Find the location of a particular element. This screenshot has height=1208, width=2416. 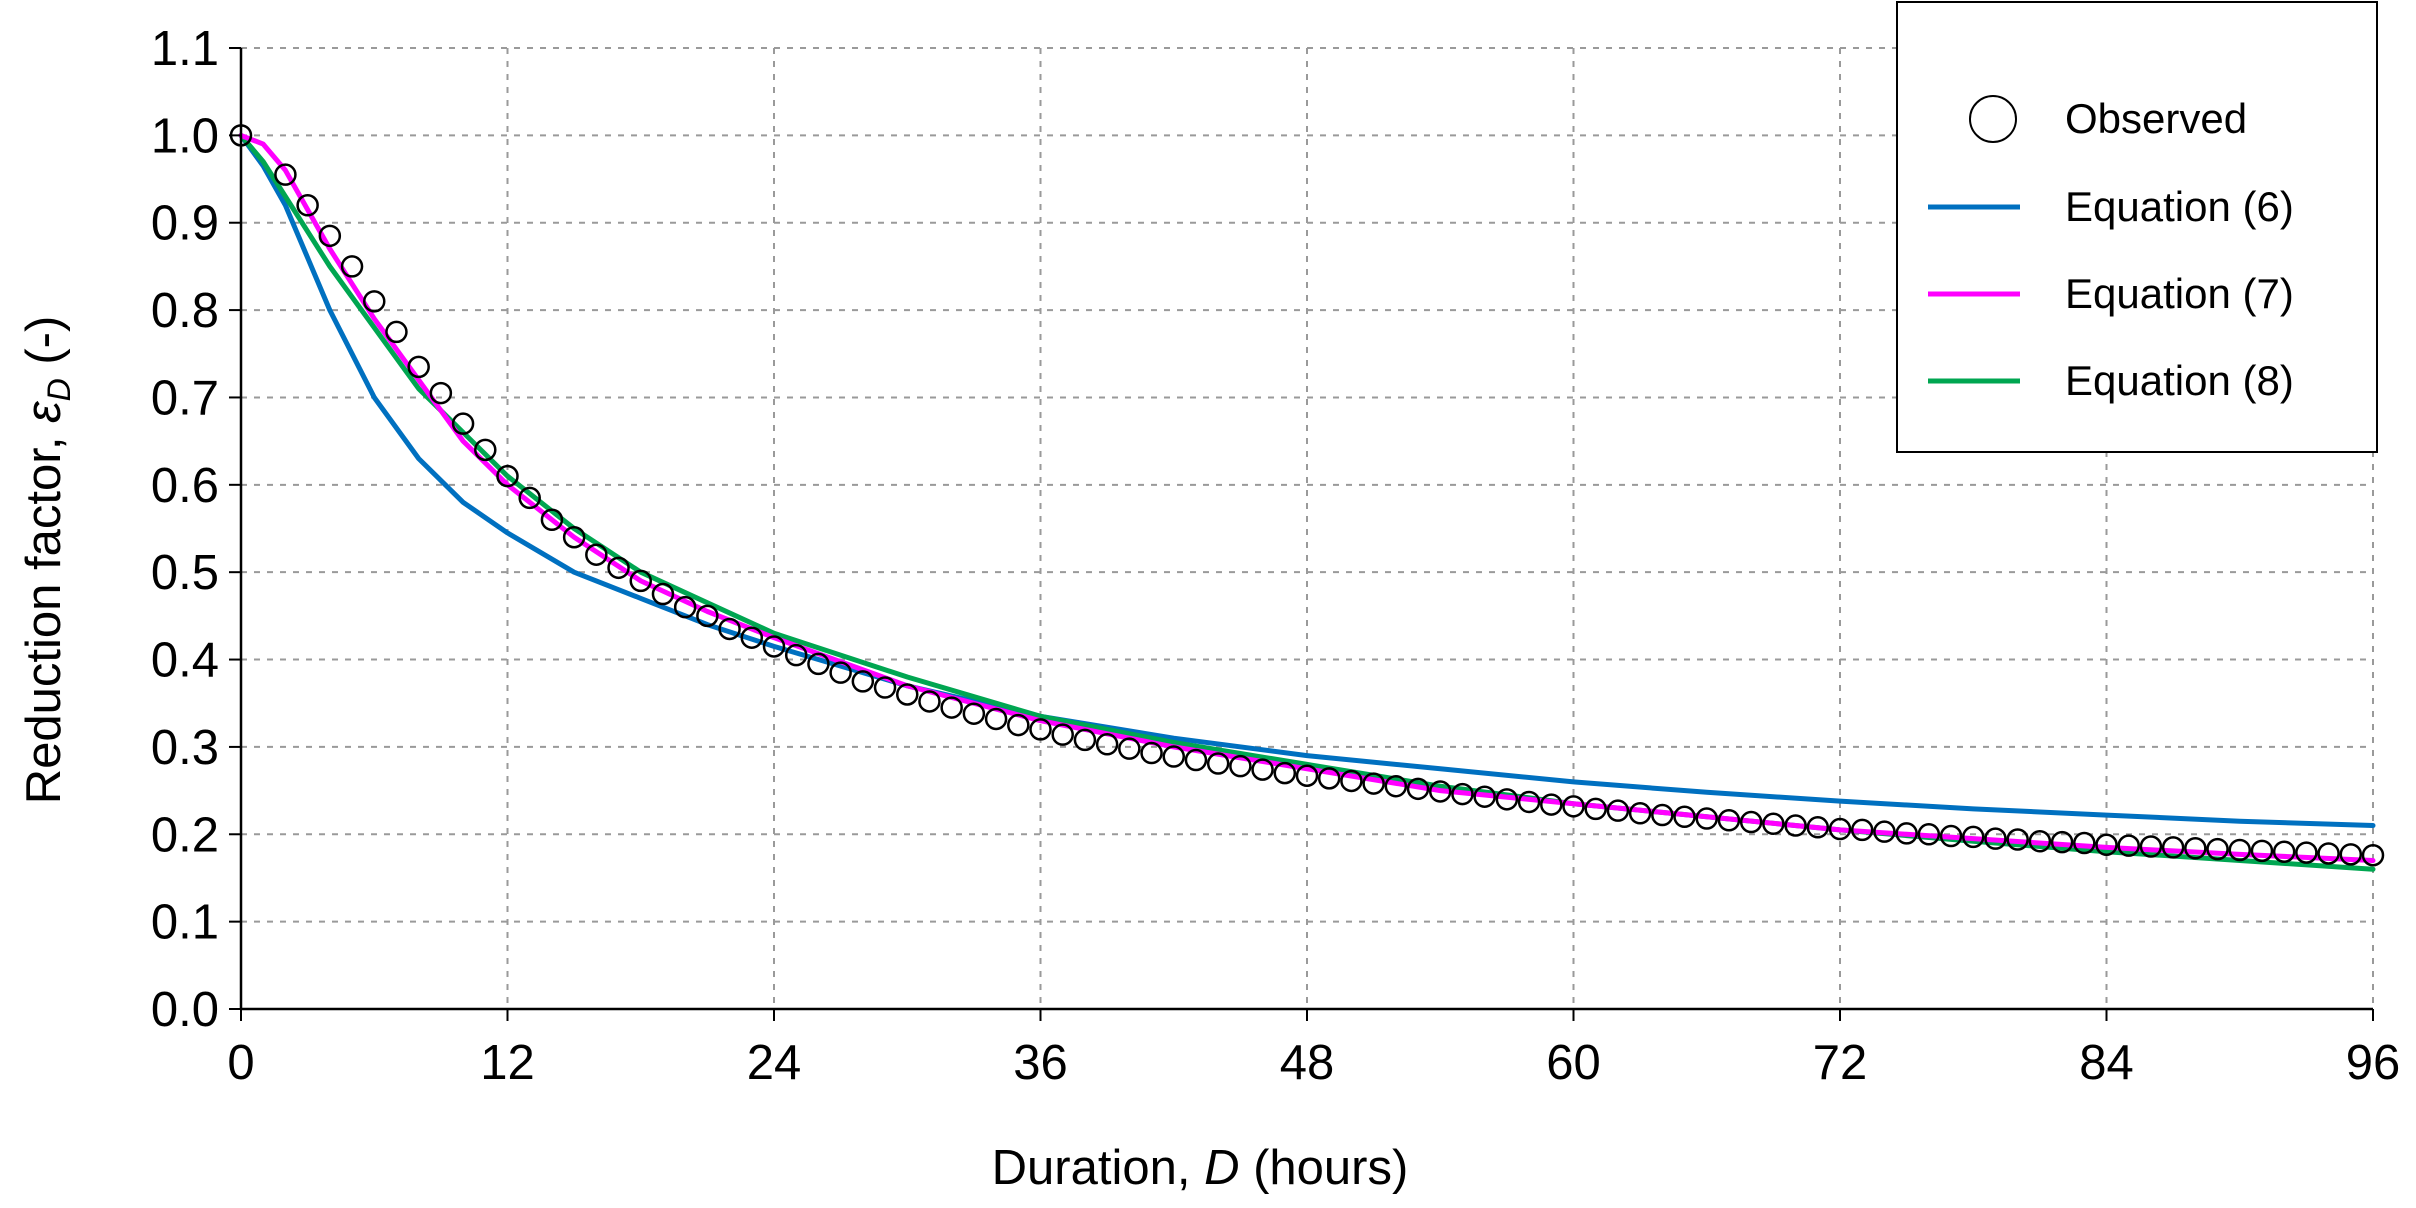

y-tick-label: 0.3 is located at coordinates (185, 748).